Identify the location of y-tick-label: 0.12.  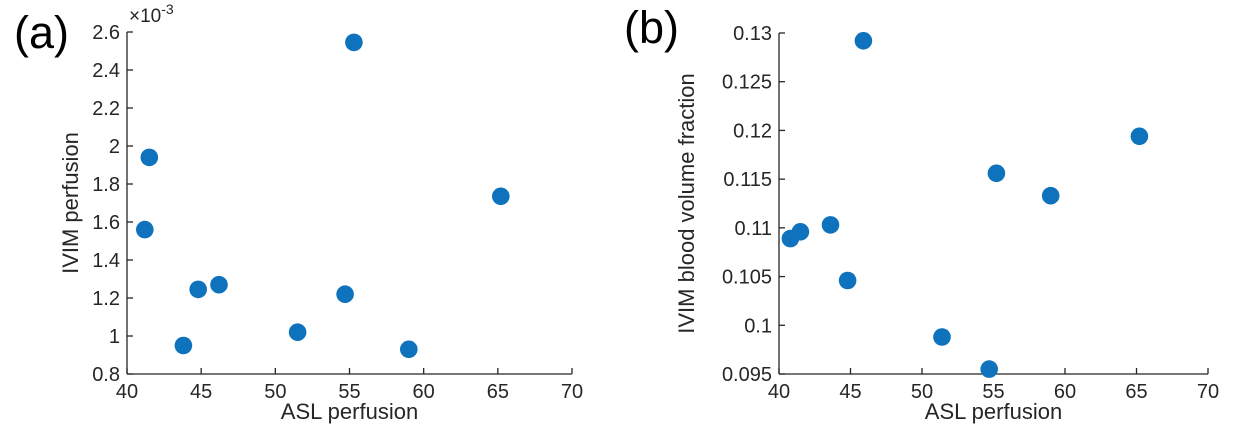
(752, 131).